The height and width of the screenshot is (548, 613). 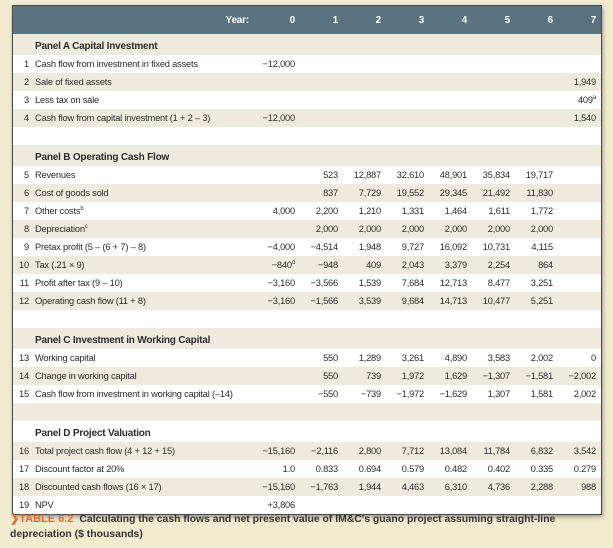 I want to click on row-label-cell: Cost of goods sold, so click(x=146, y=193).